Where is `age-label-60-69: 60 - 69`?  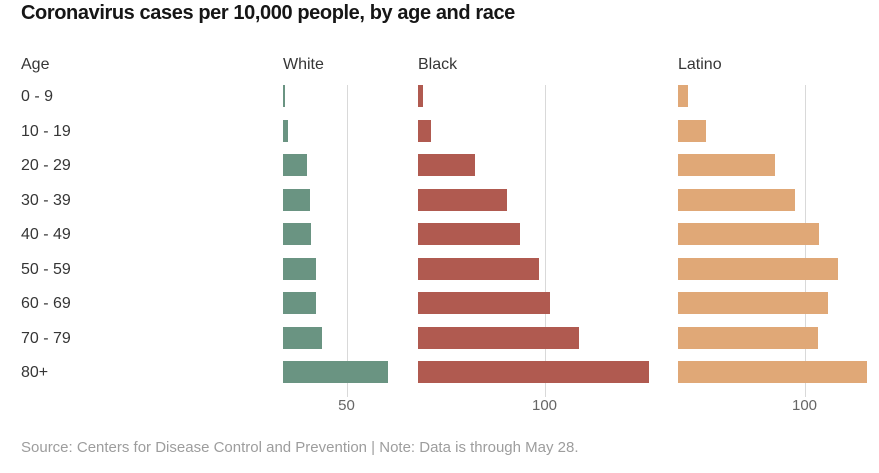 age-label-60-69: 60 - 69 is located at coordinates (46, 303).